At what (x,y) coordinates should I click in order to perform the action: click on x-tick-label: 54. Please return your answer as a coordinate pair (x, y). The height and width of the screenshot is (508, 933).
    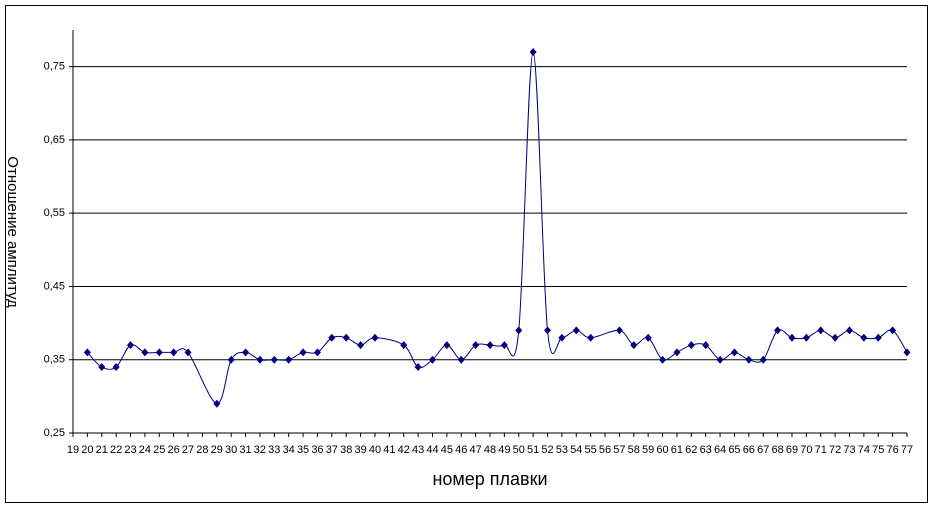
    Looking at the image, I should click on (576, 450).